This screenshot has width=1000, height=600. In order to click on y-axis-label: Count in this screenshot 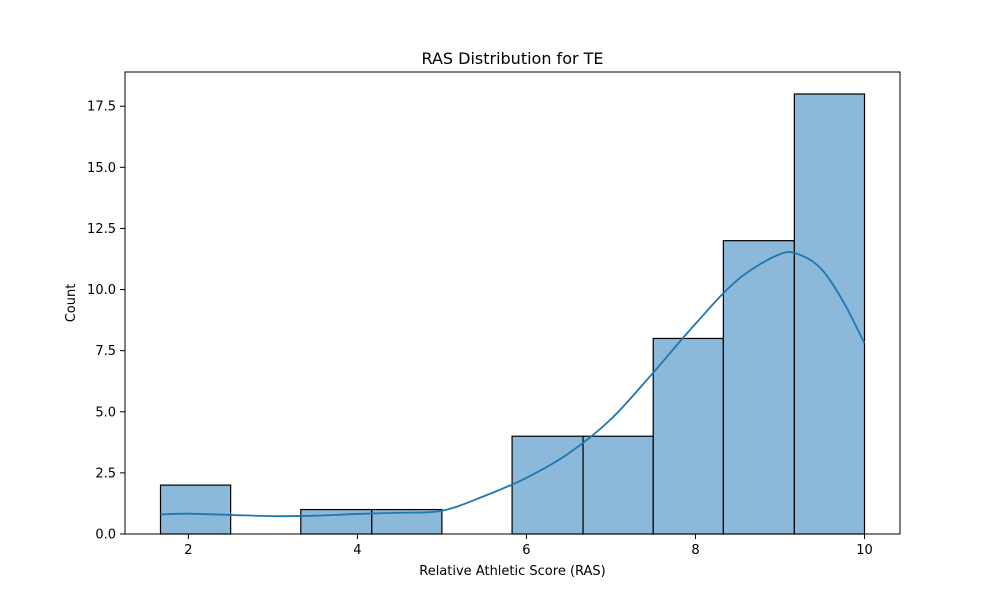, I will do `click(71, 303)`.